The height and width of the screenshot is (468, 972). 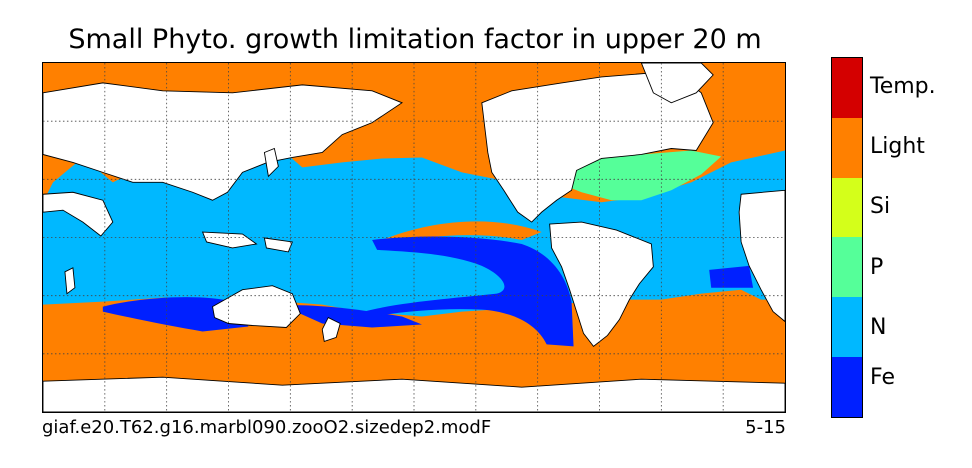 I want to click on colorbar-segment-si, so click(x=847, y=207).